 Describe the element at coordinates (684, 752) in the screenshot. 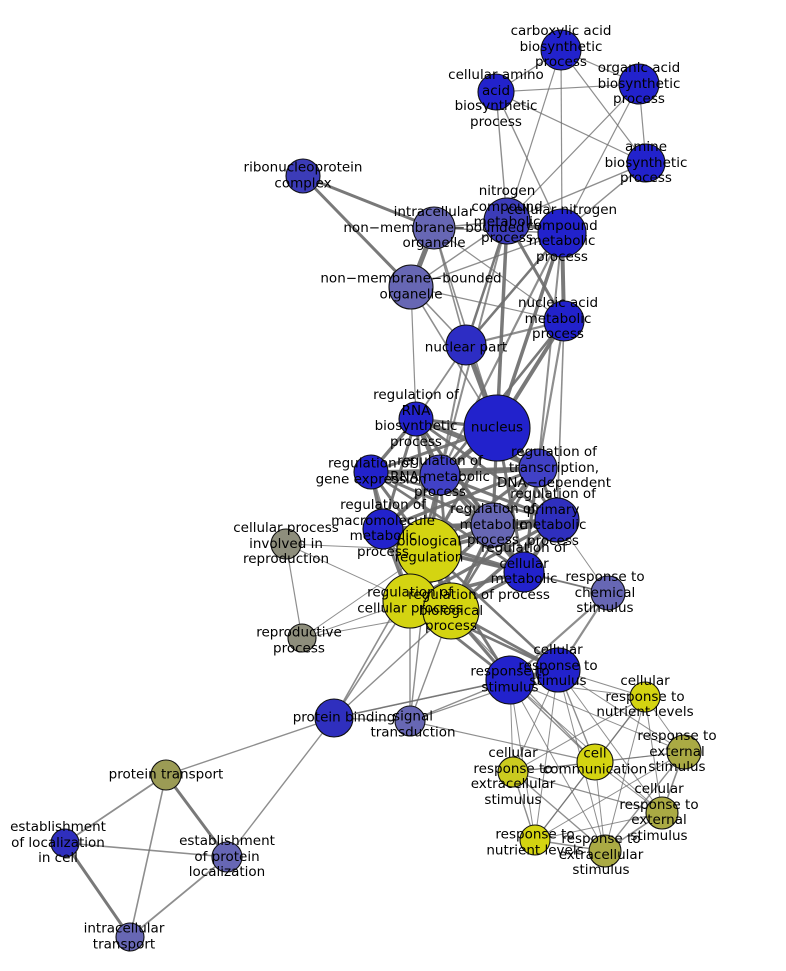

I see `graph-node-response_to_external_stimulus` at that location.